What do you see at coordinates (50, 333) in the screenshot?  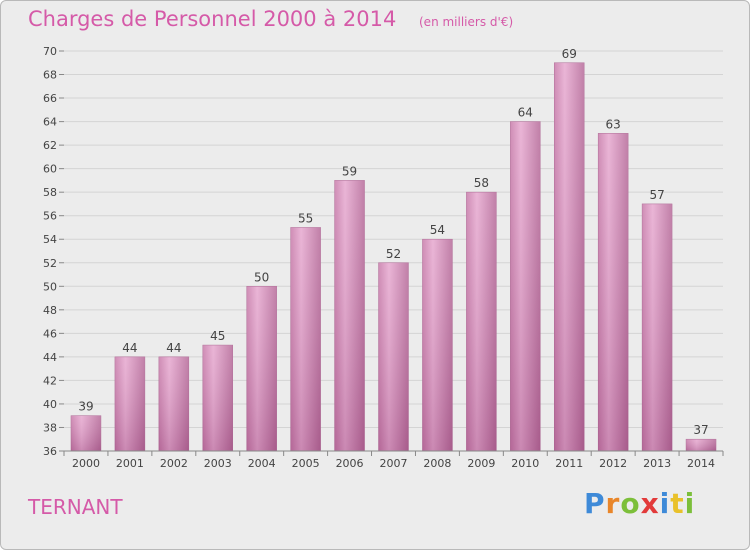 I see `y-tick-label: 46` at bounding box center [50, 333].